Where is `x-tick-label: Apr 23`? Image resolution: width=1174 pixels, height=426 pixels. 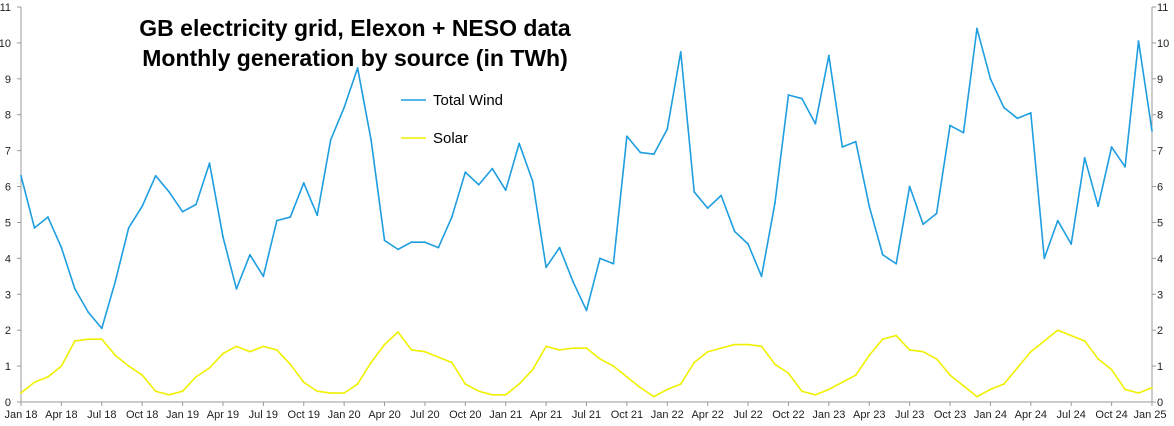 x-tick-label: Apr 23 is located at coordinates (869, 415).